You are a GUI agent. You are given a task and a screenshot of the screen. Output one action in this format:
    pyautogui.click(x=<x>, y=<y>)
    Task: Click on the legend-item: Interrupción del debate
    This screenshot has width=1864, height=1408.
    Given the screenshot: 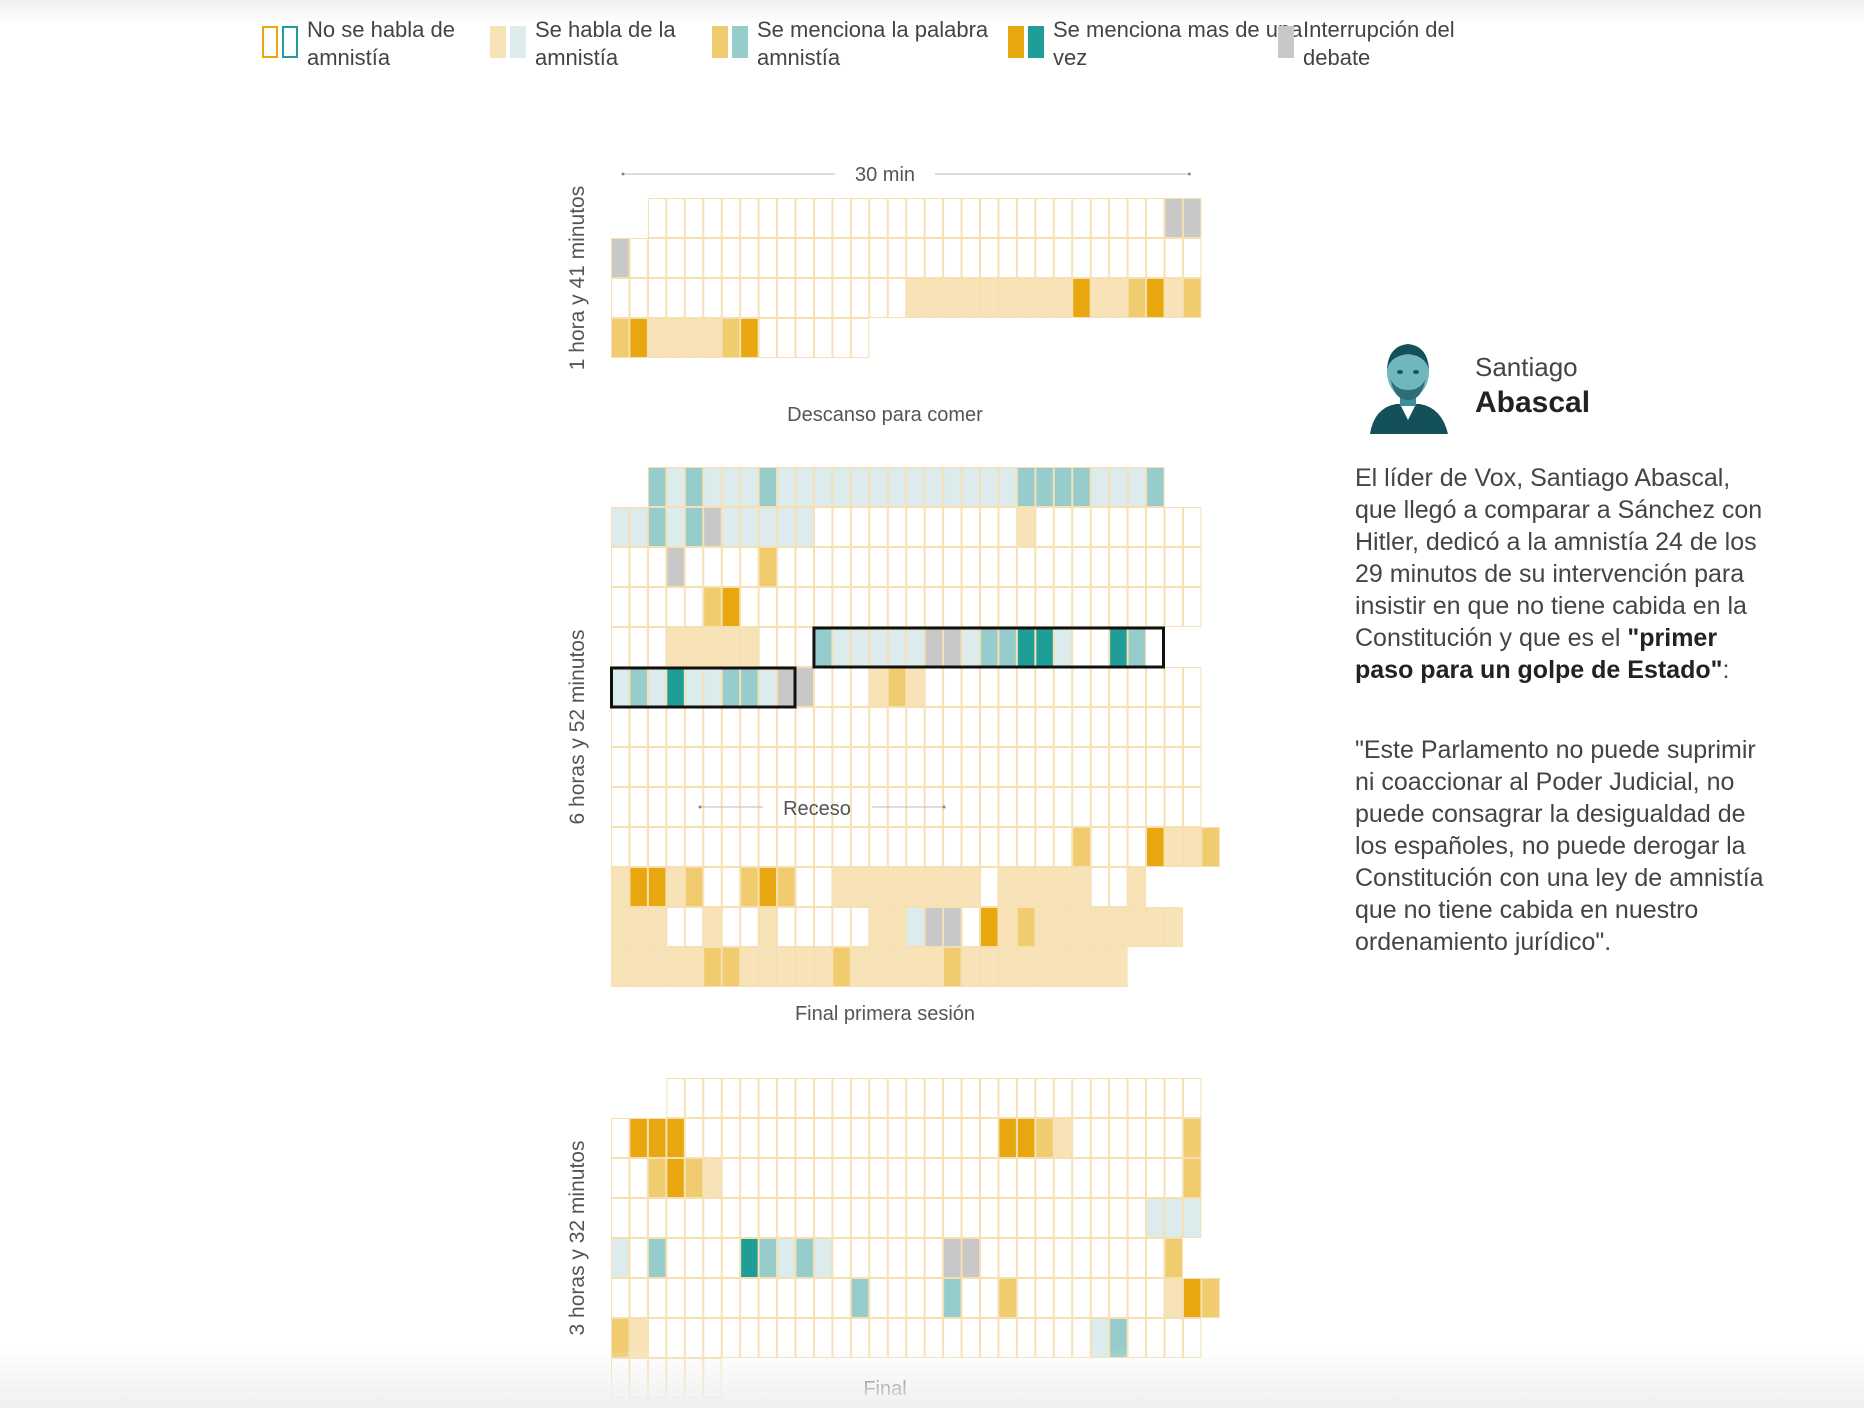 What is the action you would take?
    pyautogui.click(x=1390, y=44)
    